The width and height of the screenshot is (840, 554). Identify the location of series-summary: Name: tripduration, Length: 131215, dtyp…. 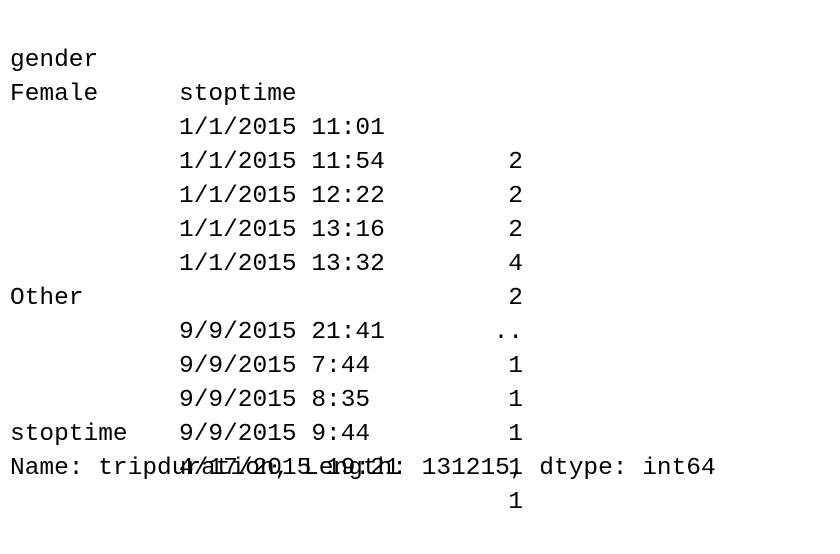
(363, 468).